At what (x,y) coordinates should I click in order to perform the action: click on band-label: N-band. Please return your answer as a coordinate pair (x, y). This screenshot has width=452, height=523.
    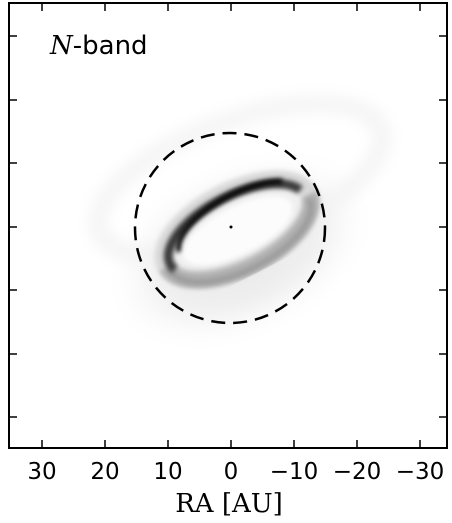
    Looking at the image, I should click on (98, 46).